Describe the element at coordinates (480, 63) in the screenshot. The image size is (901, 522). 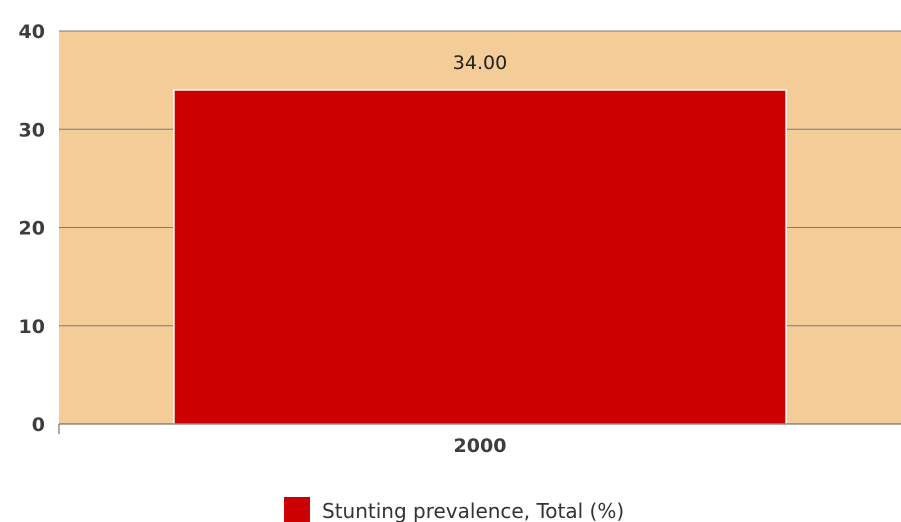
I see `data-label-2000: 34.00` at that location.